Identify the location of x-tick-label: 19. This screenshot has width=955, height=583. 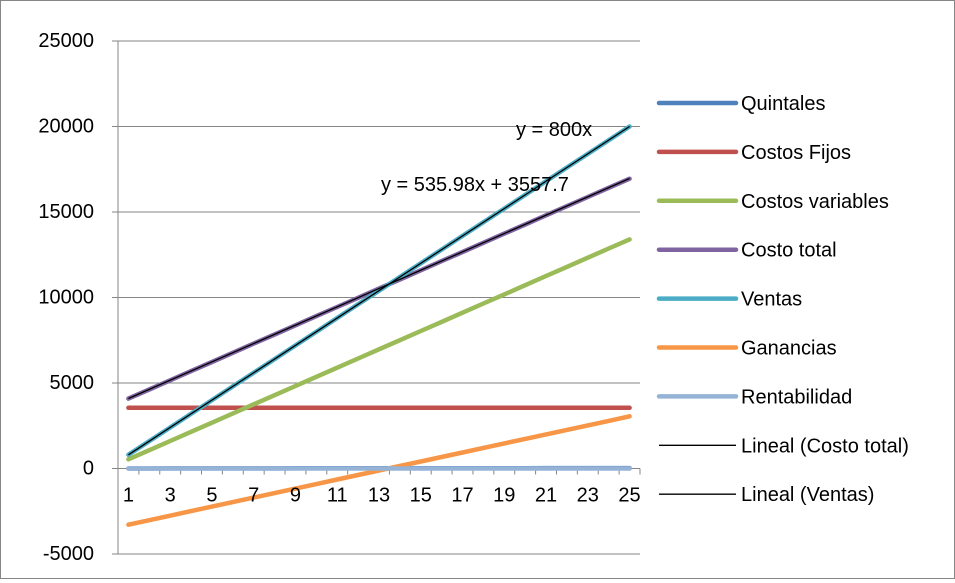
(504, 496).